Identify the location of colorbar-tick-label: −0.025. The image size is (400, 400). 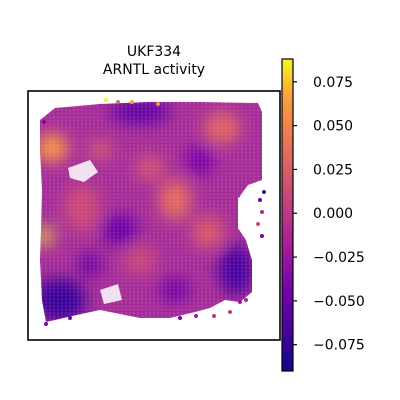
(339, 258).